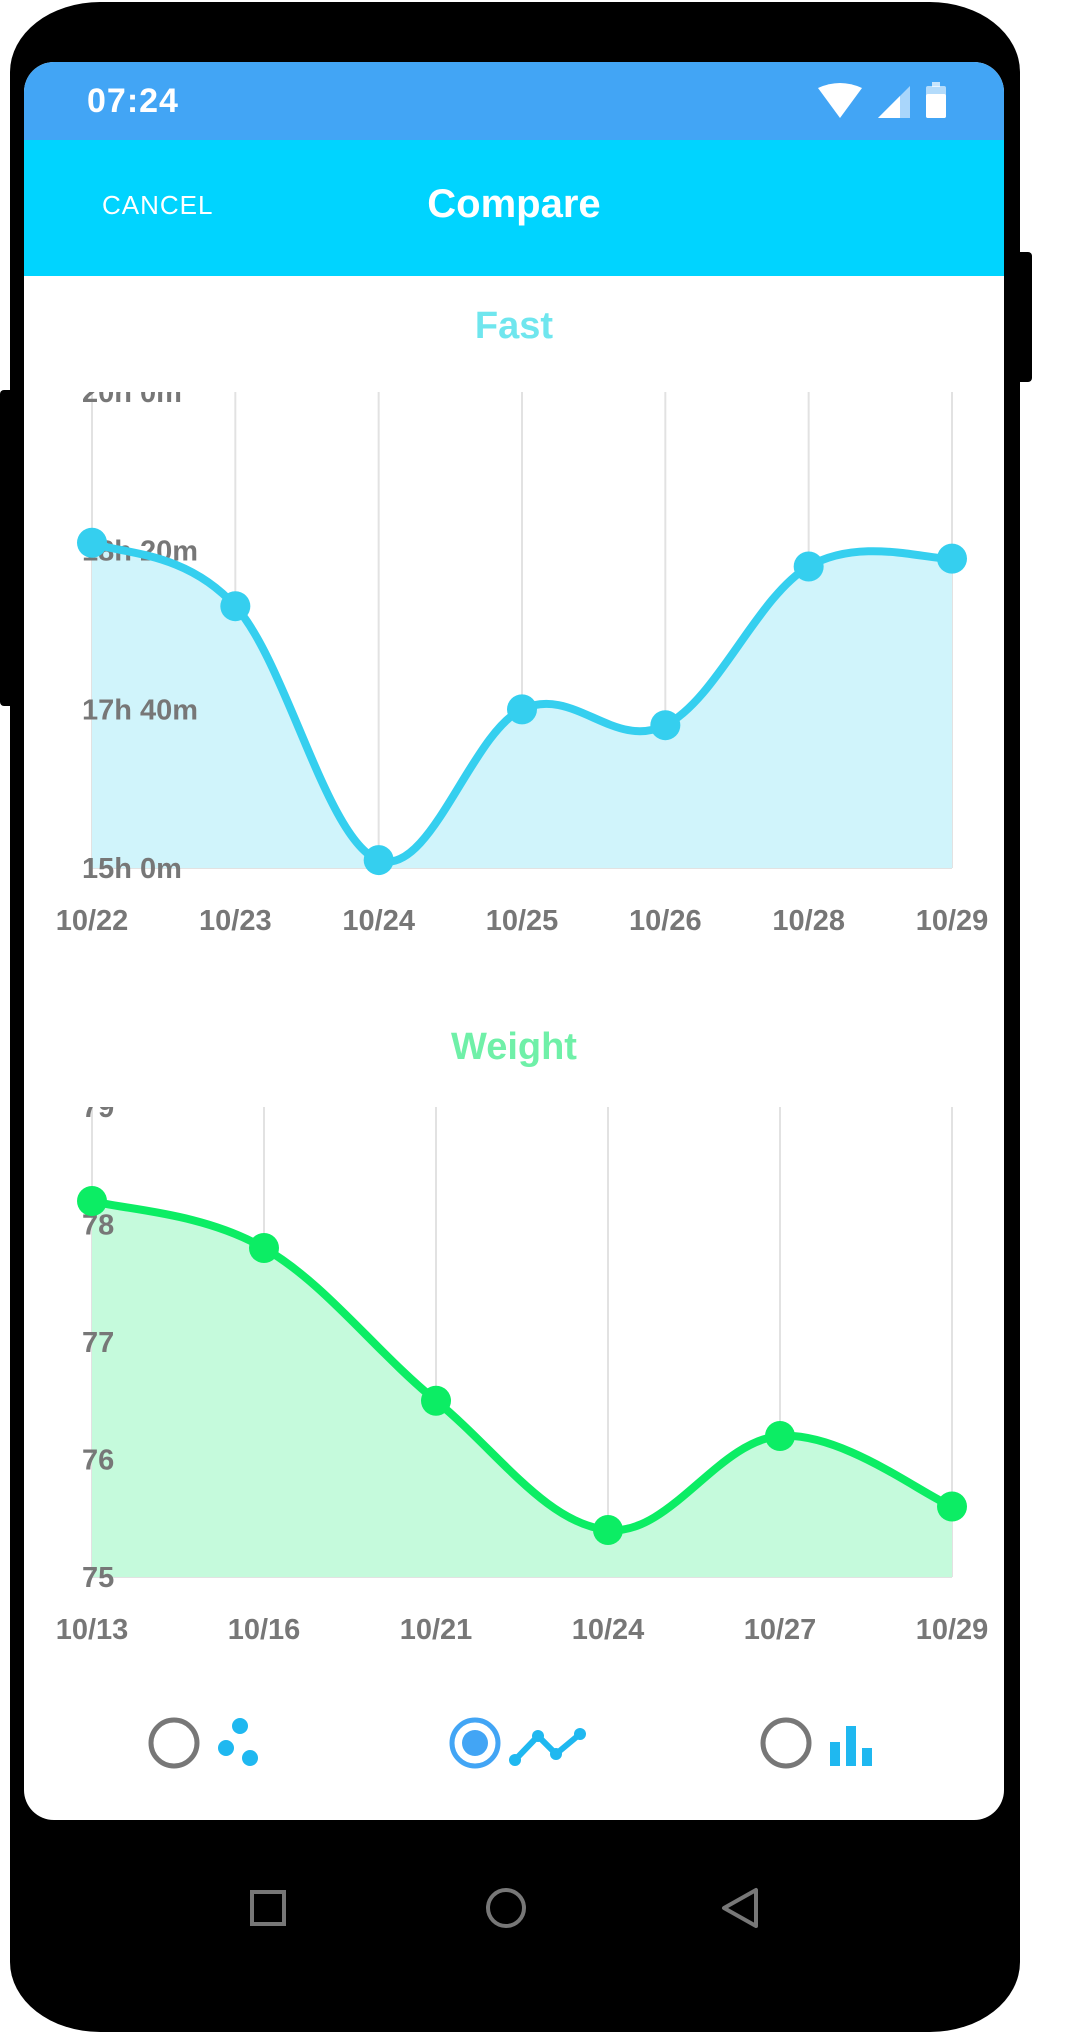 This screenshot has width=1069, height=2035. Describe the element at coordinates (808, 921) in the screenshot. I see `fast-x-tick-label: 10/28` at that location.